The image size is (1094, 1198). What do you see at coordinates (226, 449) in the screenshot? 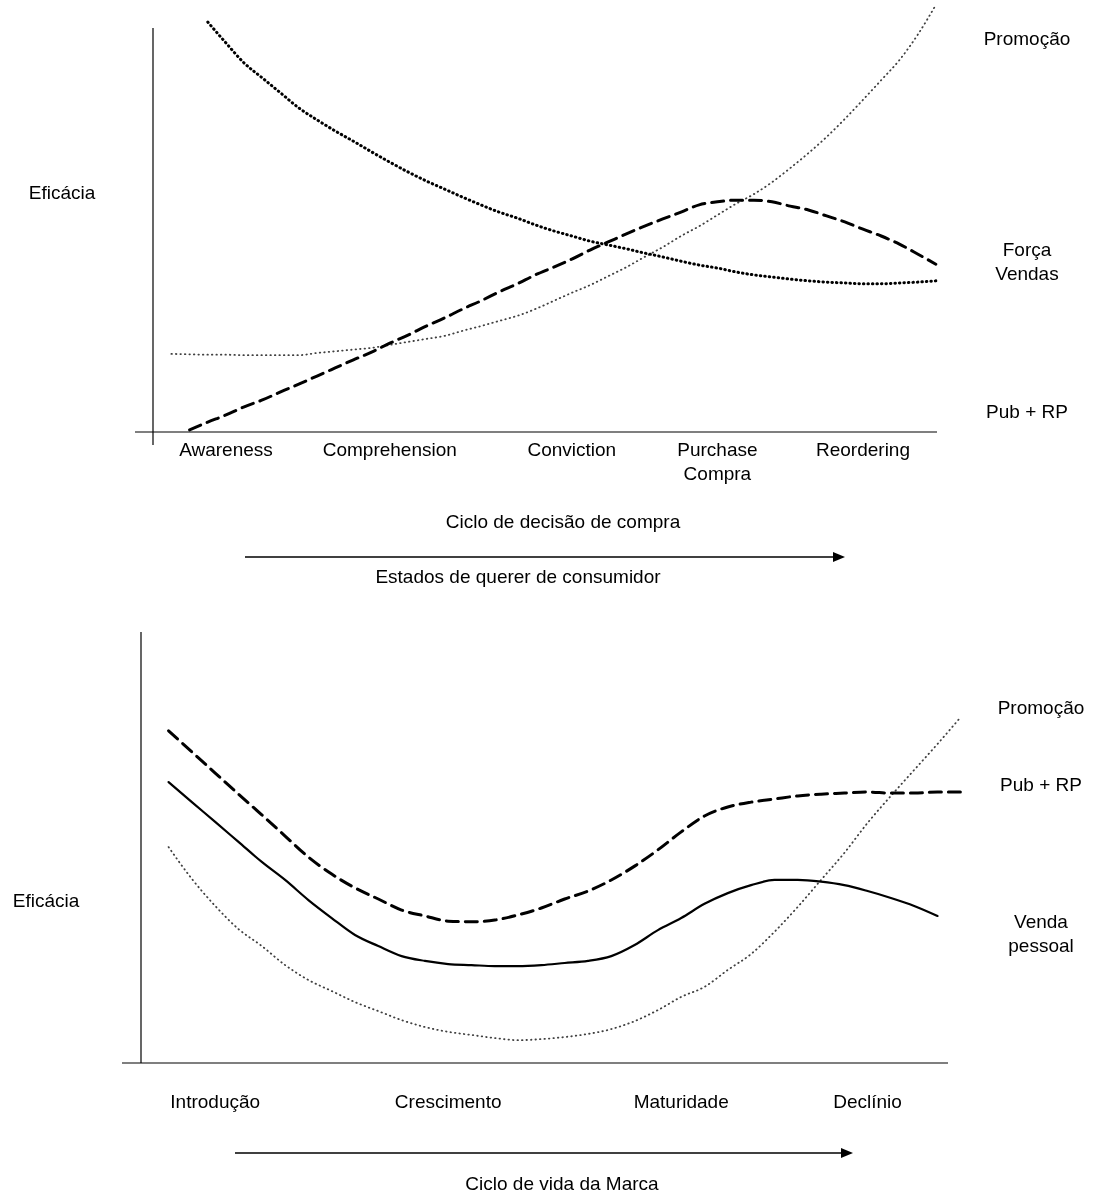
I see `x-tick-label: Awareness` at bounding box center [226, 449].